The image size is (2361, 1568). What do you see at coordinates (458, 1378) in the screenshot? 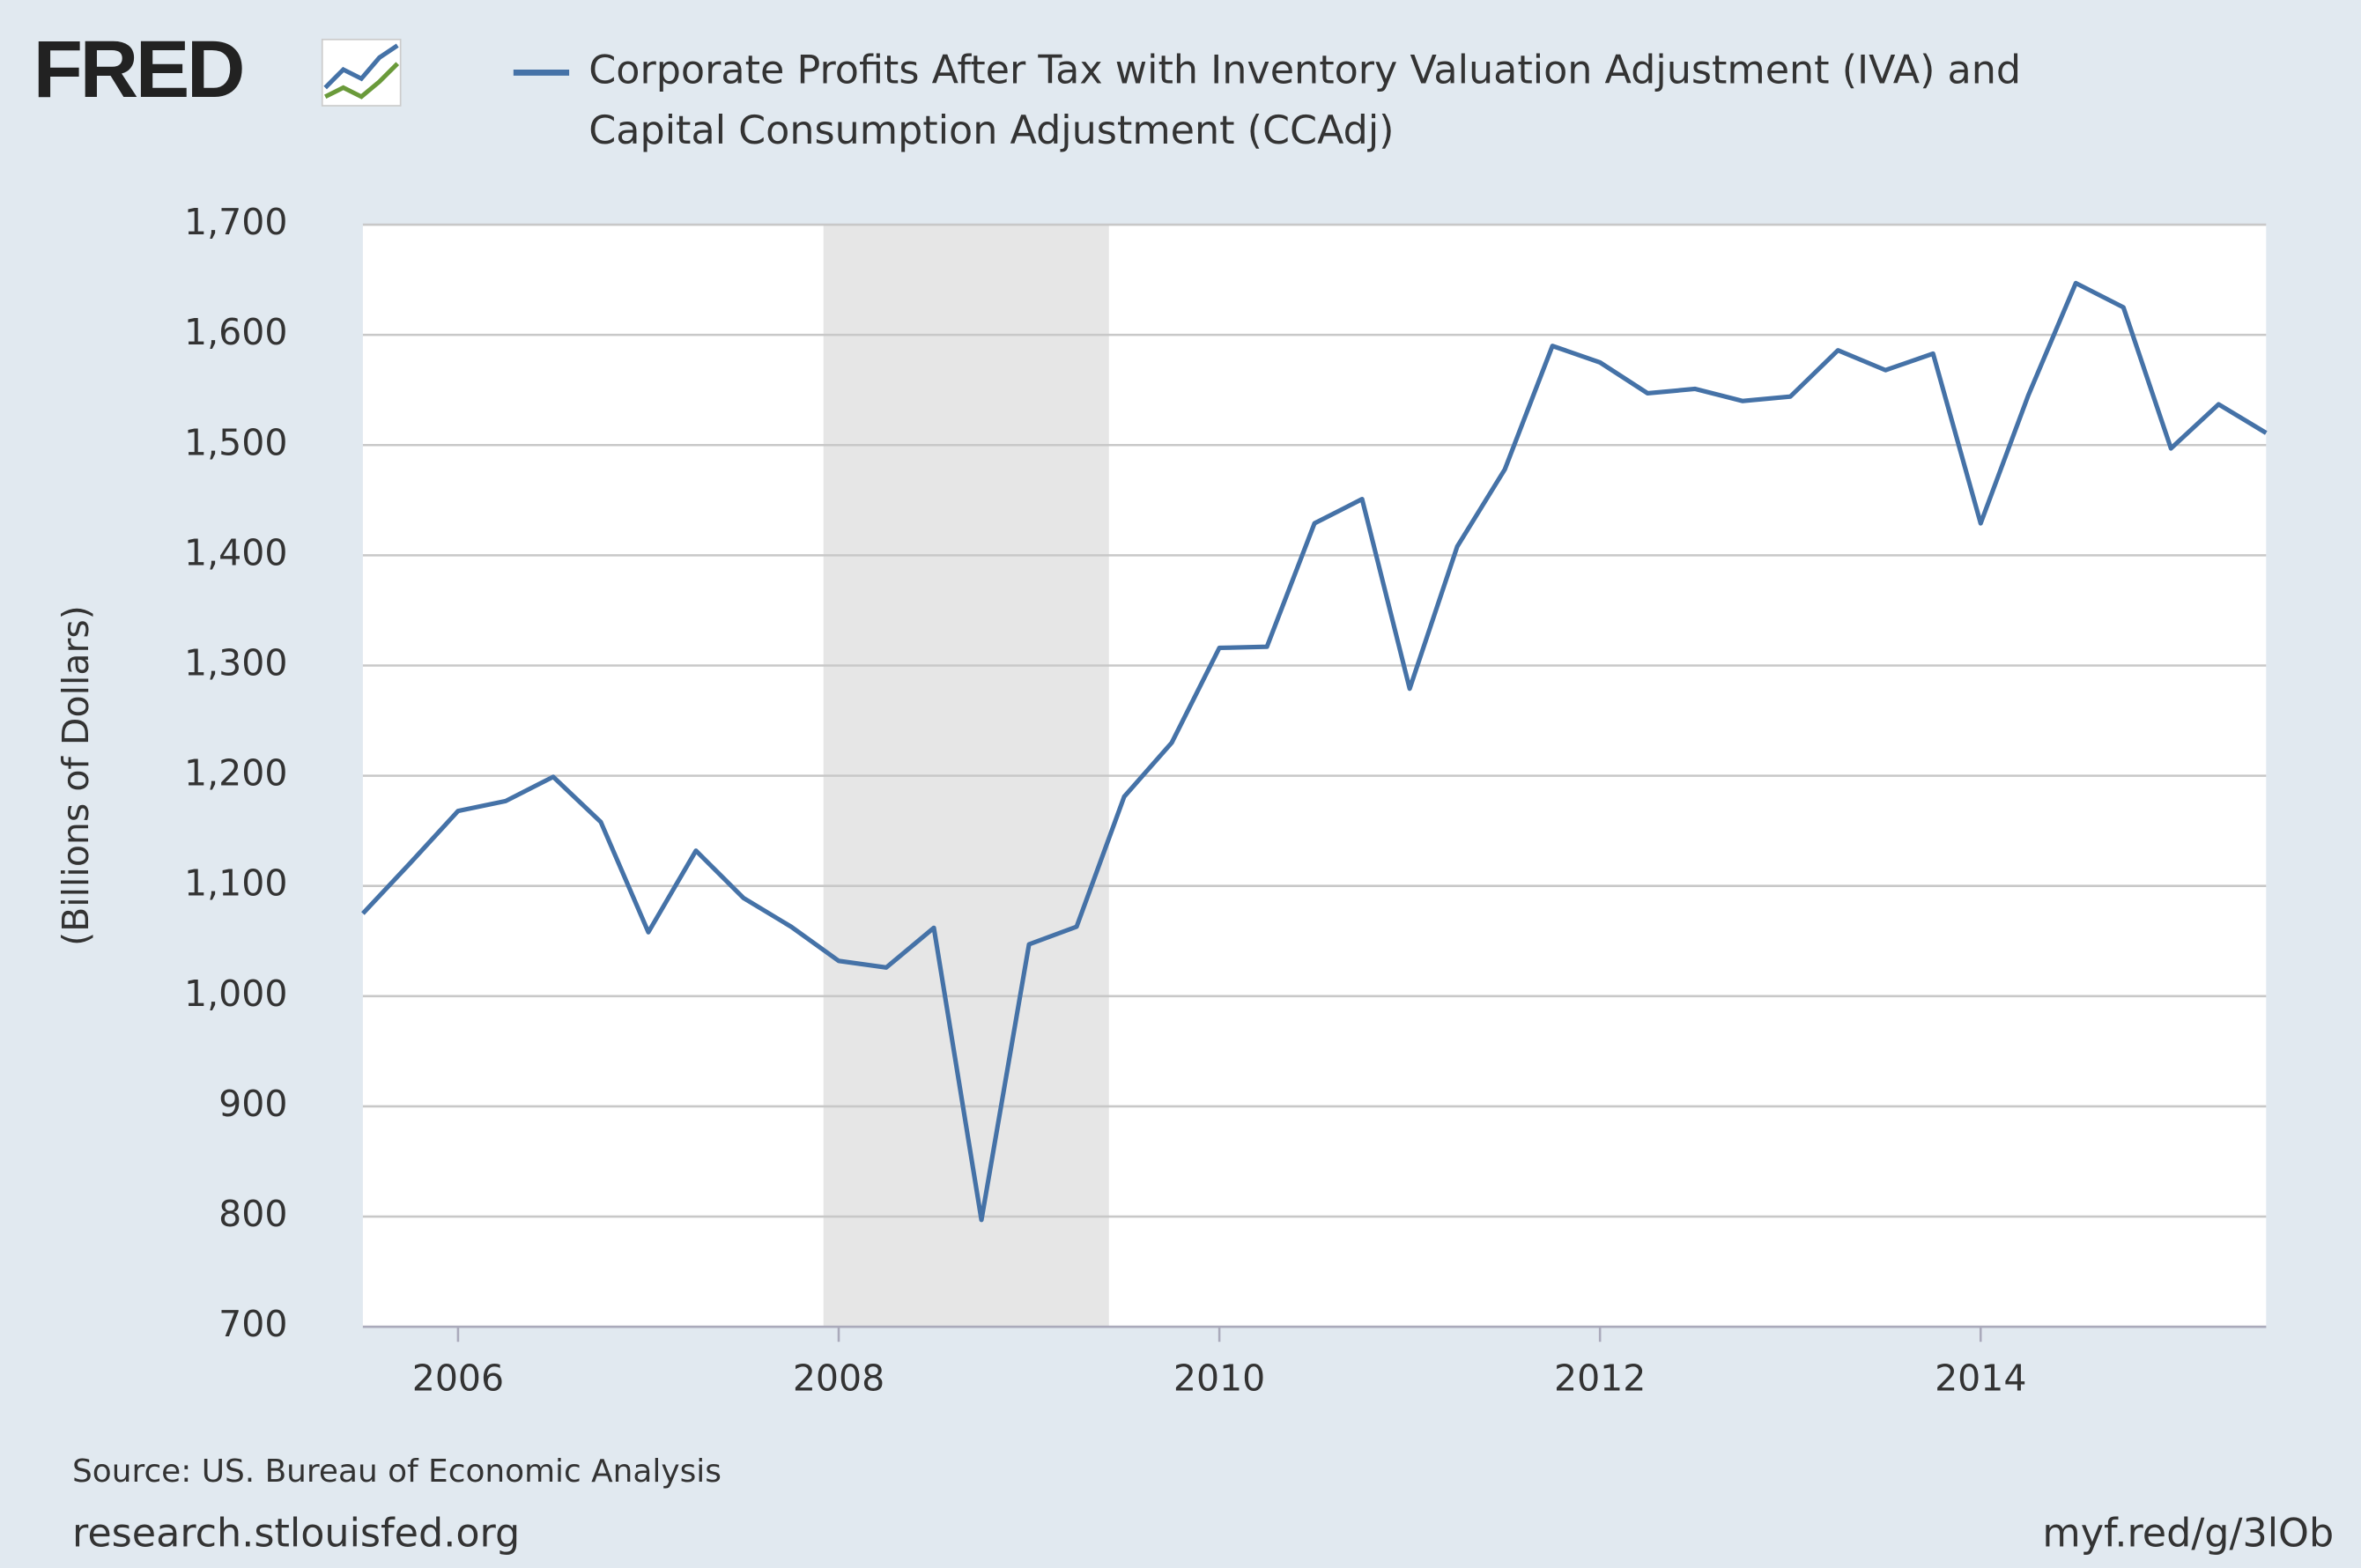
I see `x-tick-label: 2006` at bounding box center [458, 1378].